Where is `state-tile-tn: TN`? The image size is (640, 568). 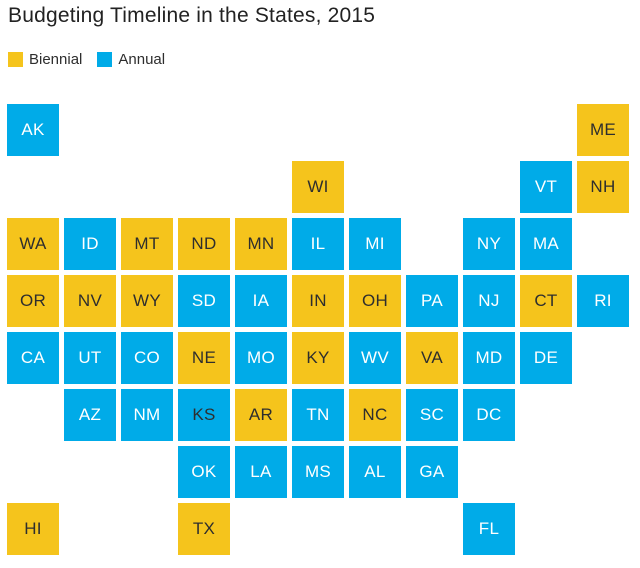
state-tile-tn: TN is located at coordinates (318, 415).